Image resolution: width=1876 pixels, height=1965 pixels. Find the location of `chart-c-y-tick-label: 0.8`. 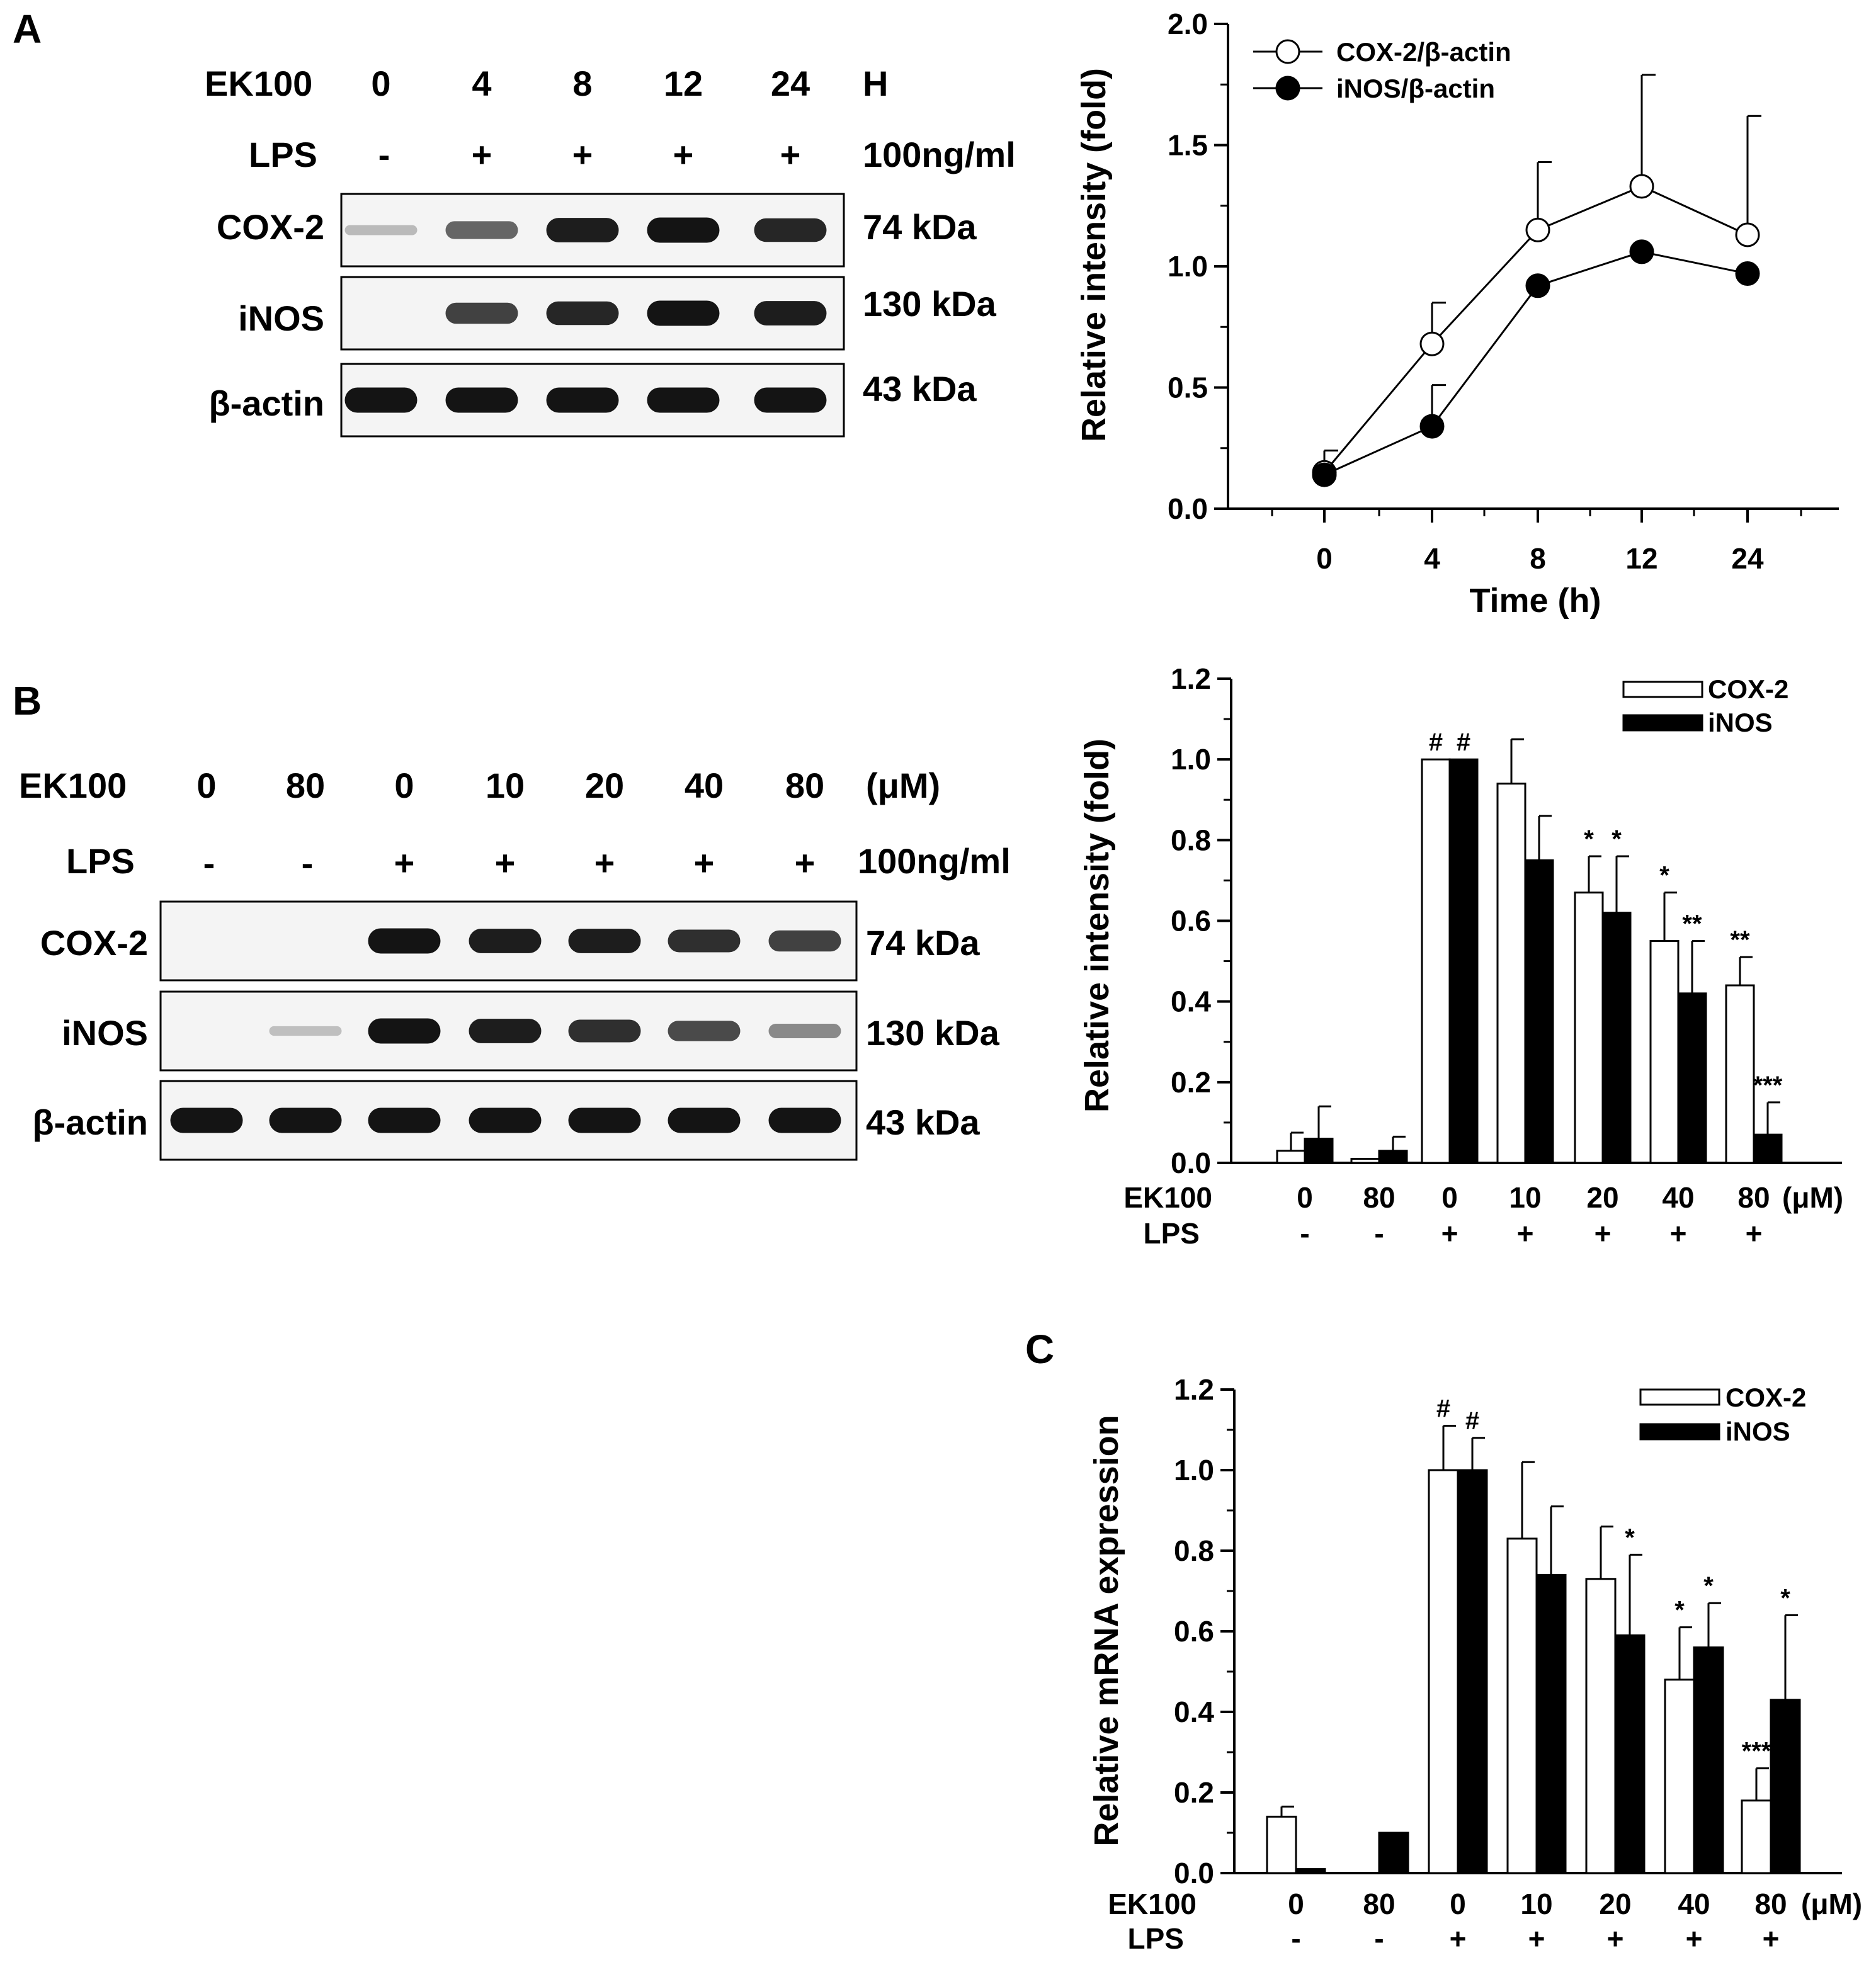

chart-c-y-tick-label: 0.8 is located at coordinates (1194, 1551).